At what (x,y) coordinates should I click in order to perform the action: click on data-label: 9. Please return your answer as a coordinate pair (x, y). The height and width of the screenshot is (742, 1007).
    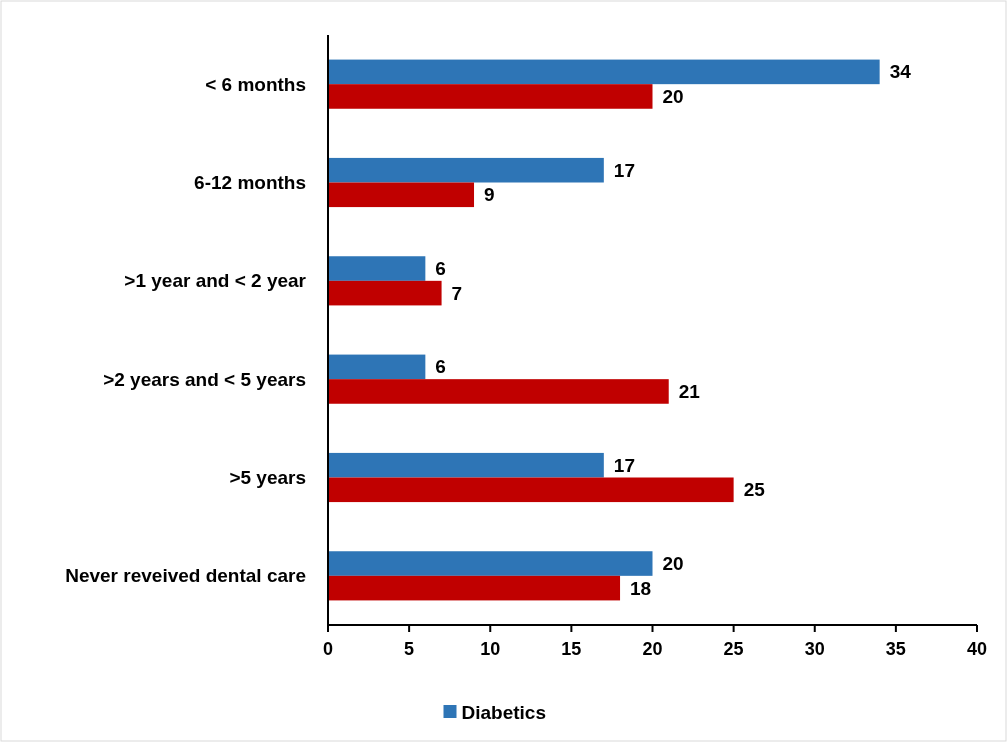
    Looking at the image, I should click on (489, 195).